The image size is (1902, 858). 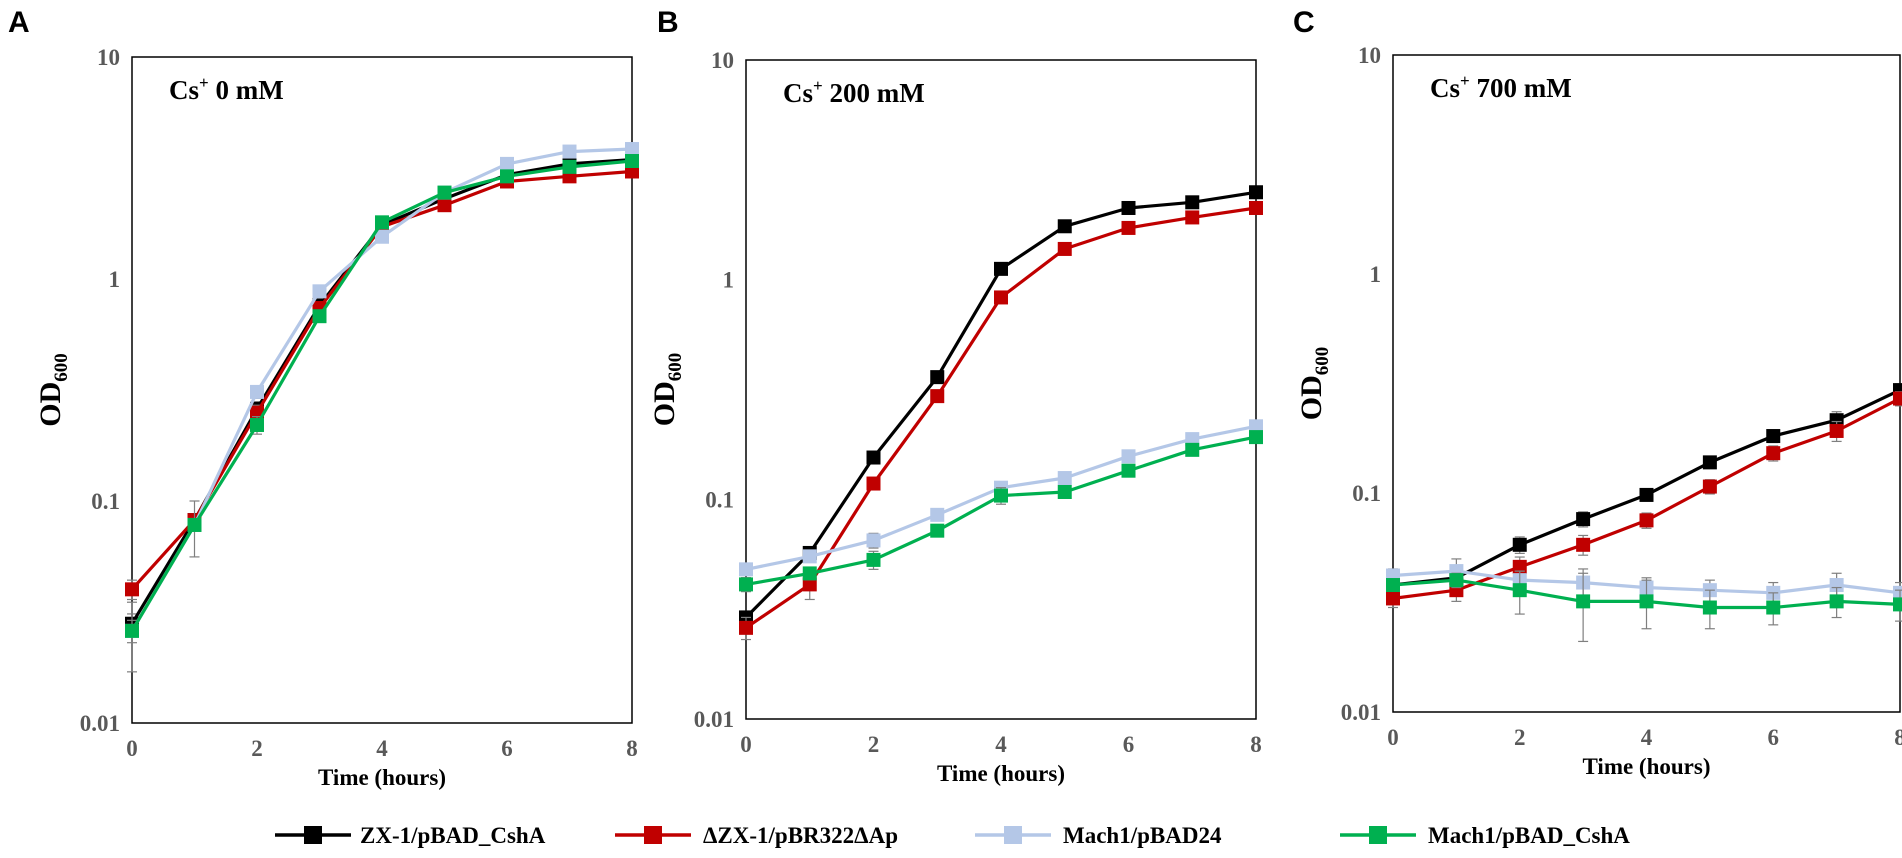 What do you see at coordinates (1529, 835) in the screenshot?
I see `legend-label: Mach1/pBAD_CshA` at bounding box center [1529, 835].